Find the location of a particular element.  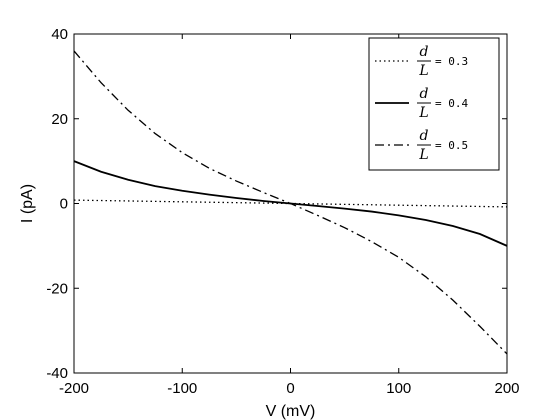

legend-denominator-2: L is located at coordinates (423, 113).